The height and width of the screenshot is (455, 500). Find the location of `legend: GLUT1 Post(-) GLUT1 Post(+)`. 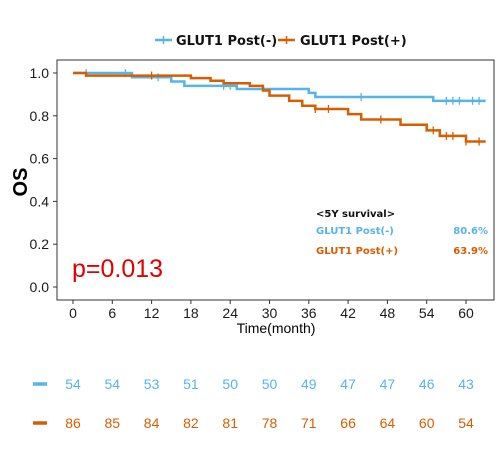

legend: GLUT1 Post(-) GLUT1 Post(+) is located at coordinates (281, 41).